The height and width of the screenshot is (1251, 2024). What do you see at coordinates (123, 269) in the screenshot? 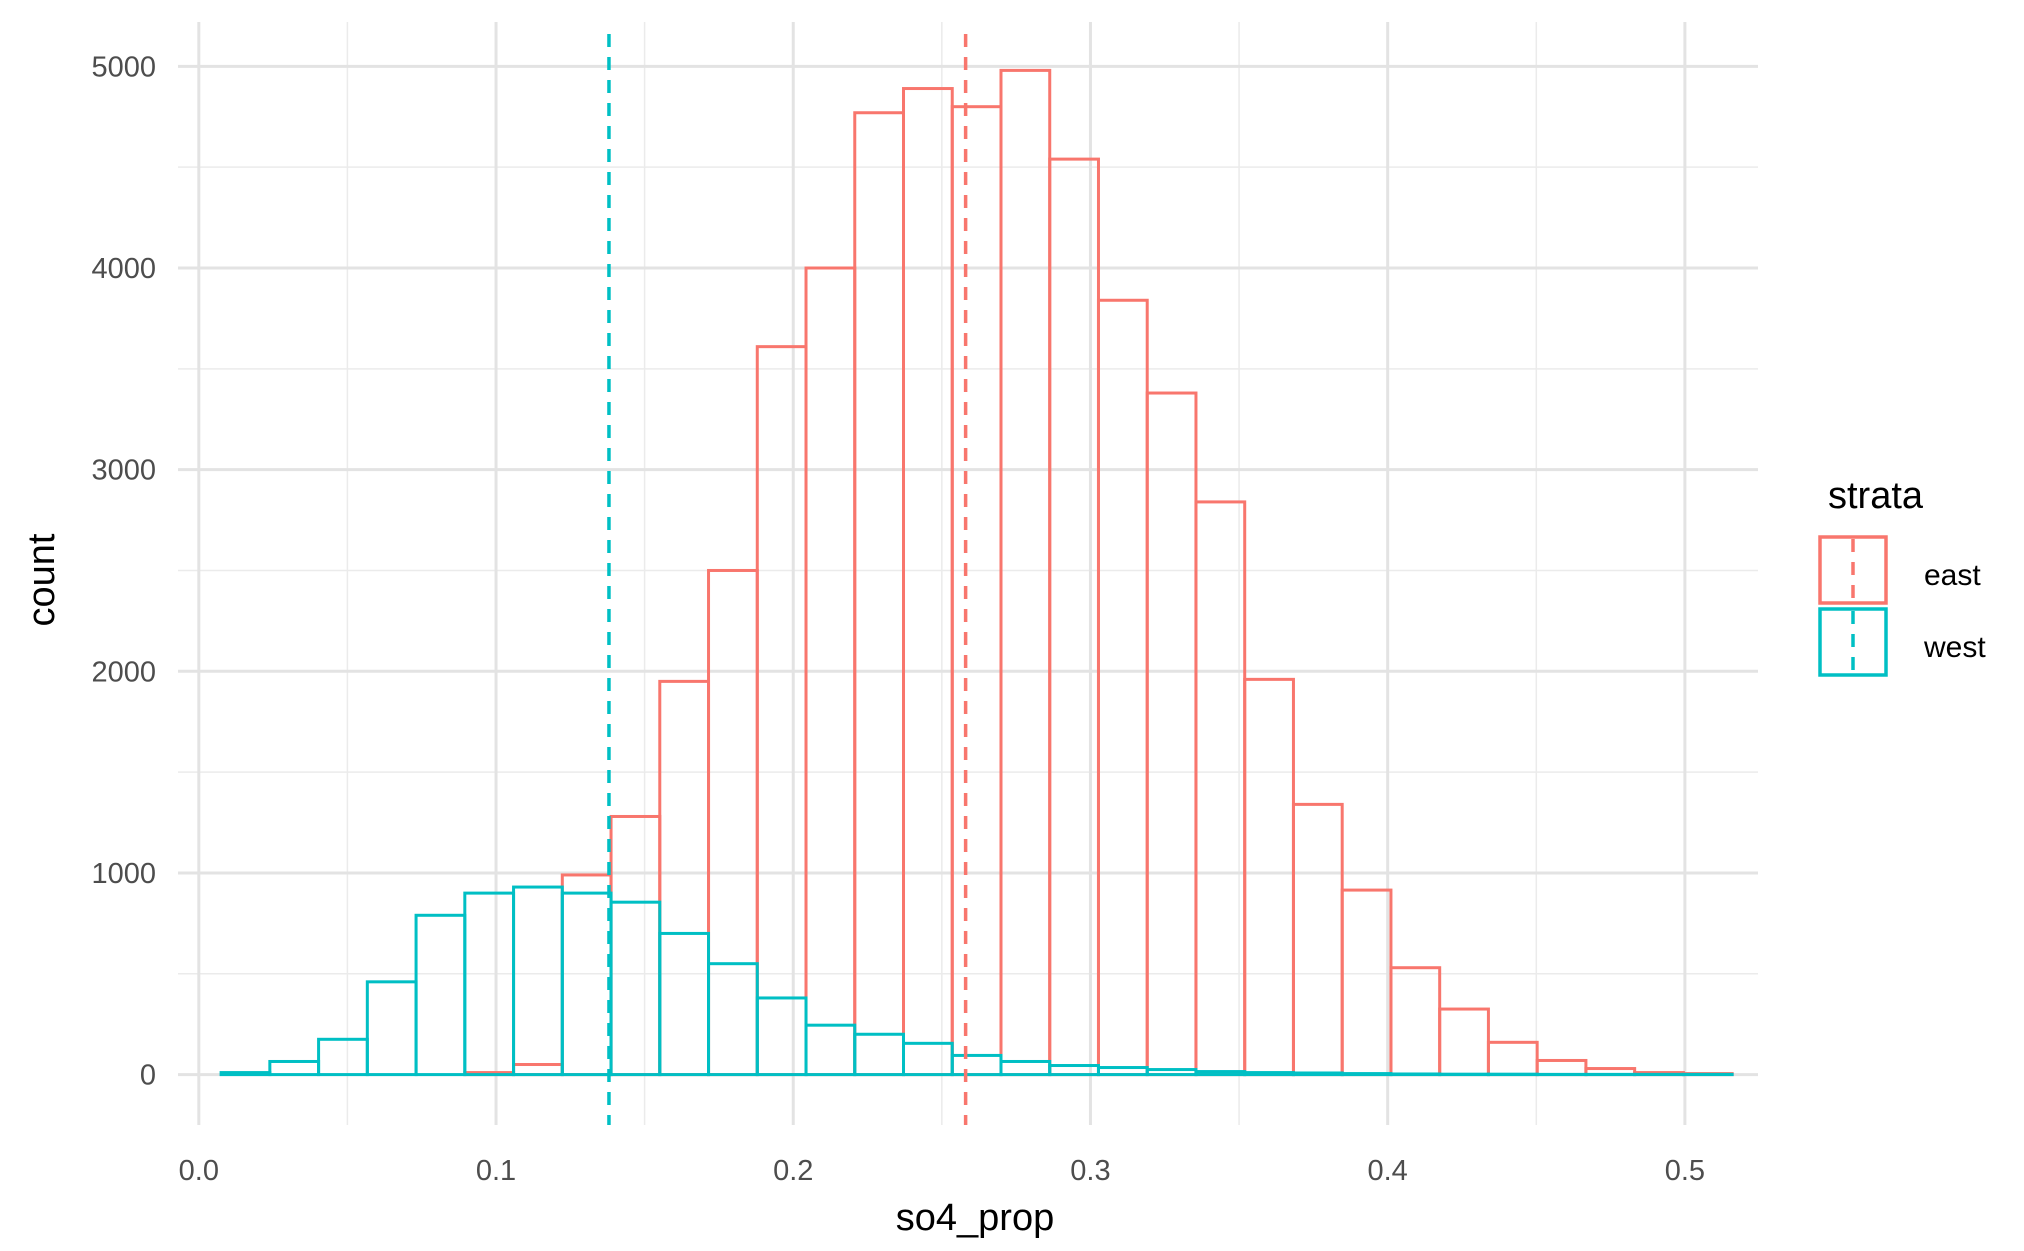
I see `y-tick-label: 4000` at bounding box center [123, 269].